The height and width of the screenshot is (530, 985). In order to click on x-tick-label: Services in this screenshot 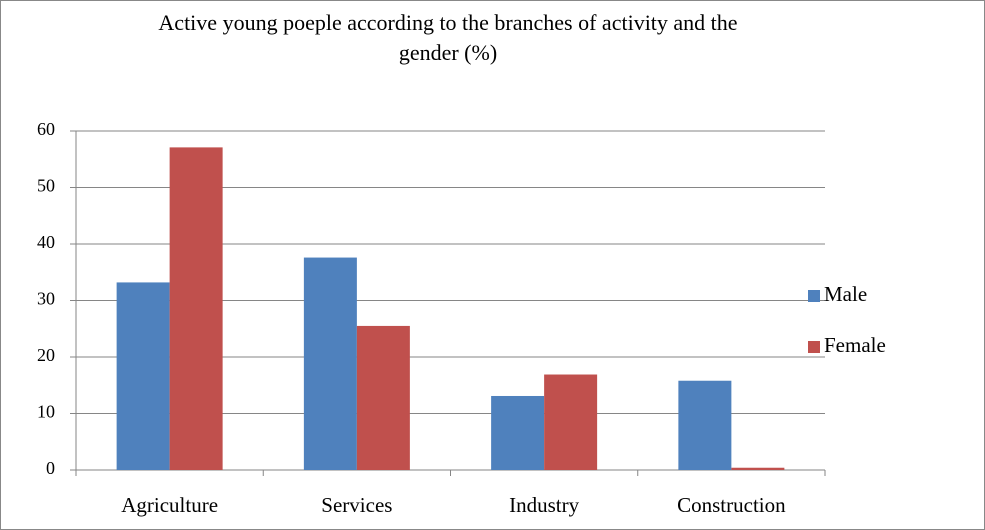, I will do `click(356, 505)`.